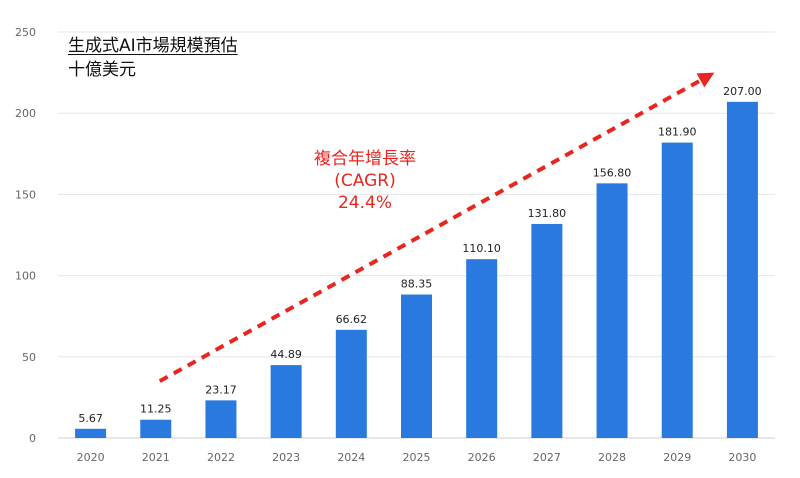 The height and width of the screenshot is (478, 800). Describe the element at coordinates (90, 418) in the screenshot. I see `data-label: 5.67` at that location.